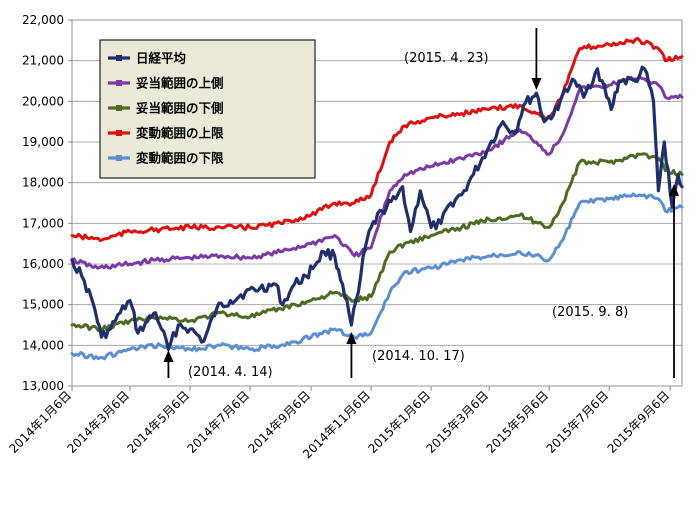 Image resolution: width=700 pixels, height=525 pixels. What do you see at coordinates (158, 422) in the screenshot?
I see `x-tick-label: 2014年5月6日` at bounding box center [158, 422].